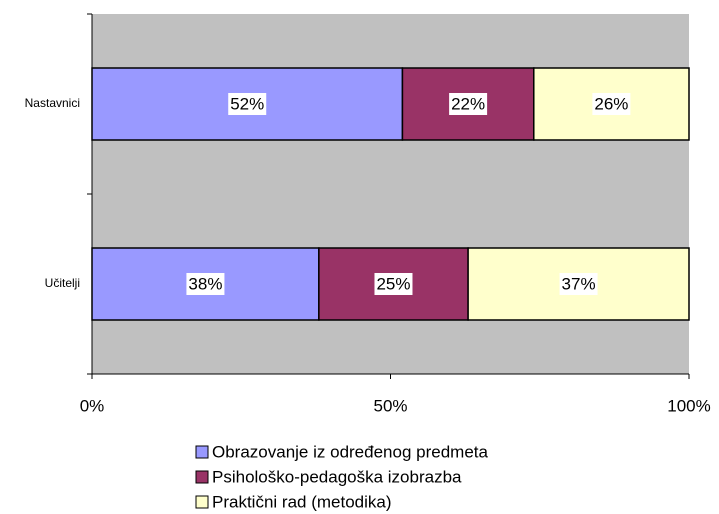  I want to click on data-label: 52%, so click(247, 103).